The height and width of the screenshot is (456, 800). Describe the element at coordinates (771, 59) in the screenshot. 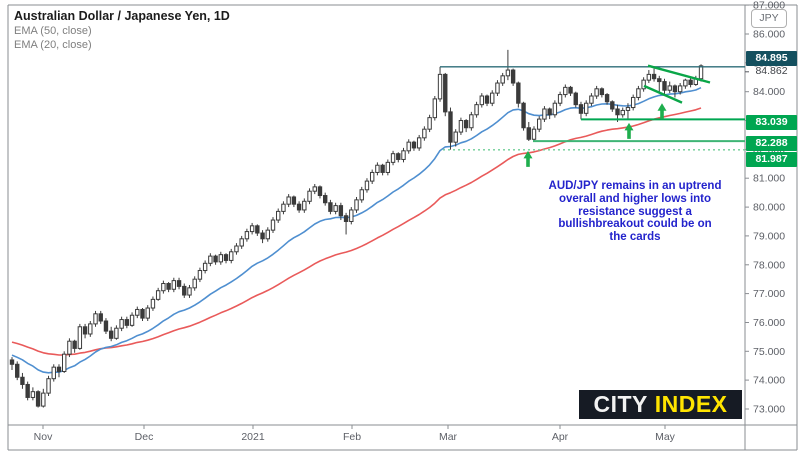

I see `price-level-badge: 84.895` at that location.